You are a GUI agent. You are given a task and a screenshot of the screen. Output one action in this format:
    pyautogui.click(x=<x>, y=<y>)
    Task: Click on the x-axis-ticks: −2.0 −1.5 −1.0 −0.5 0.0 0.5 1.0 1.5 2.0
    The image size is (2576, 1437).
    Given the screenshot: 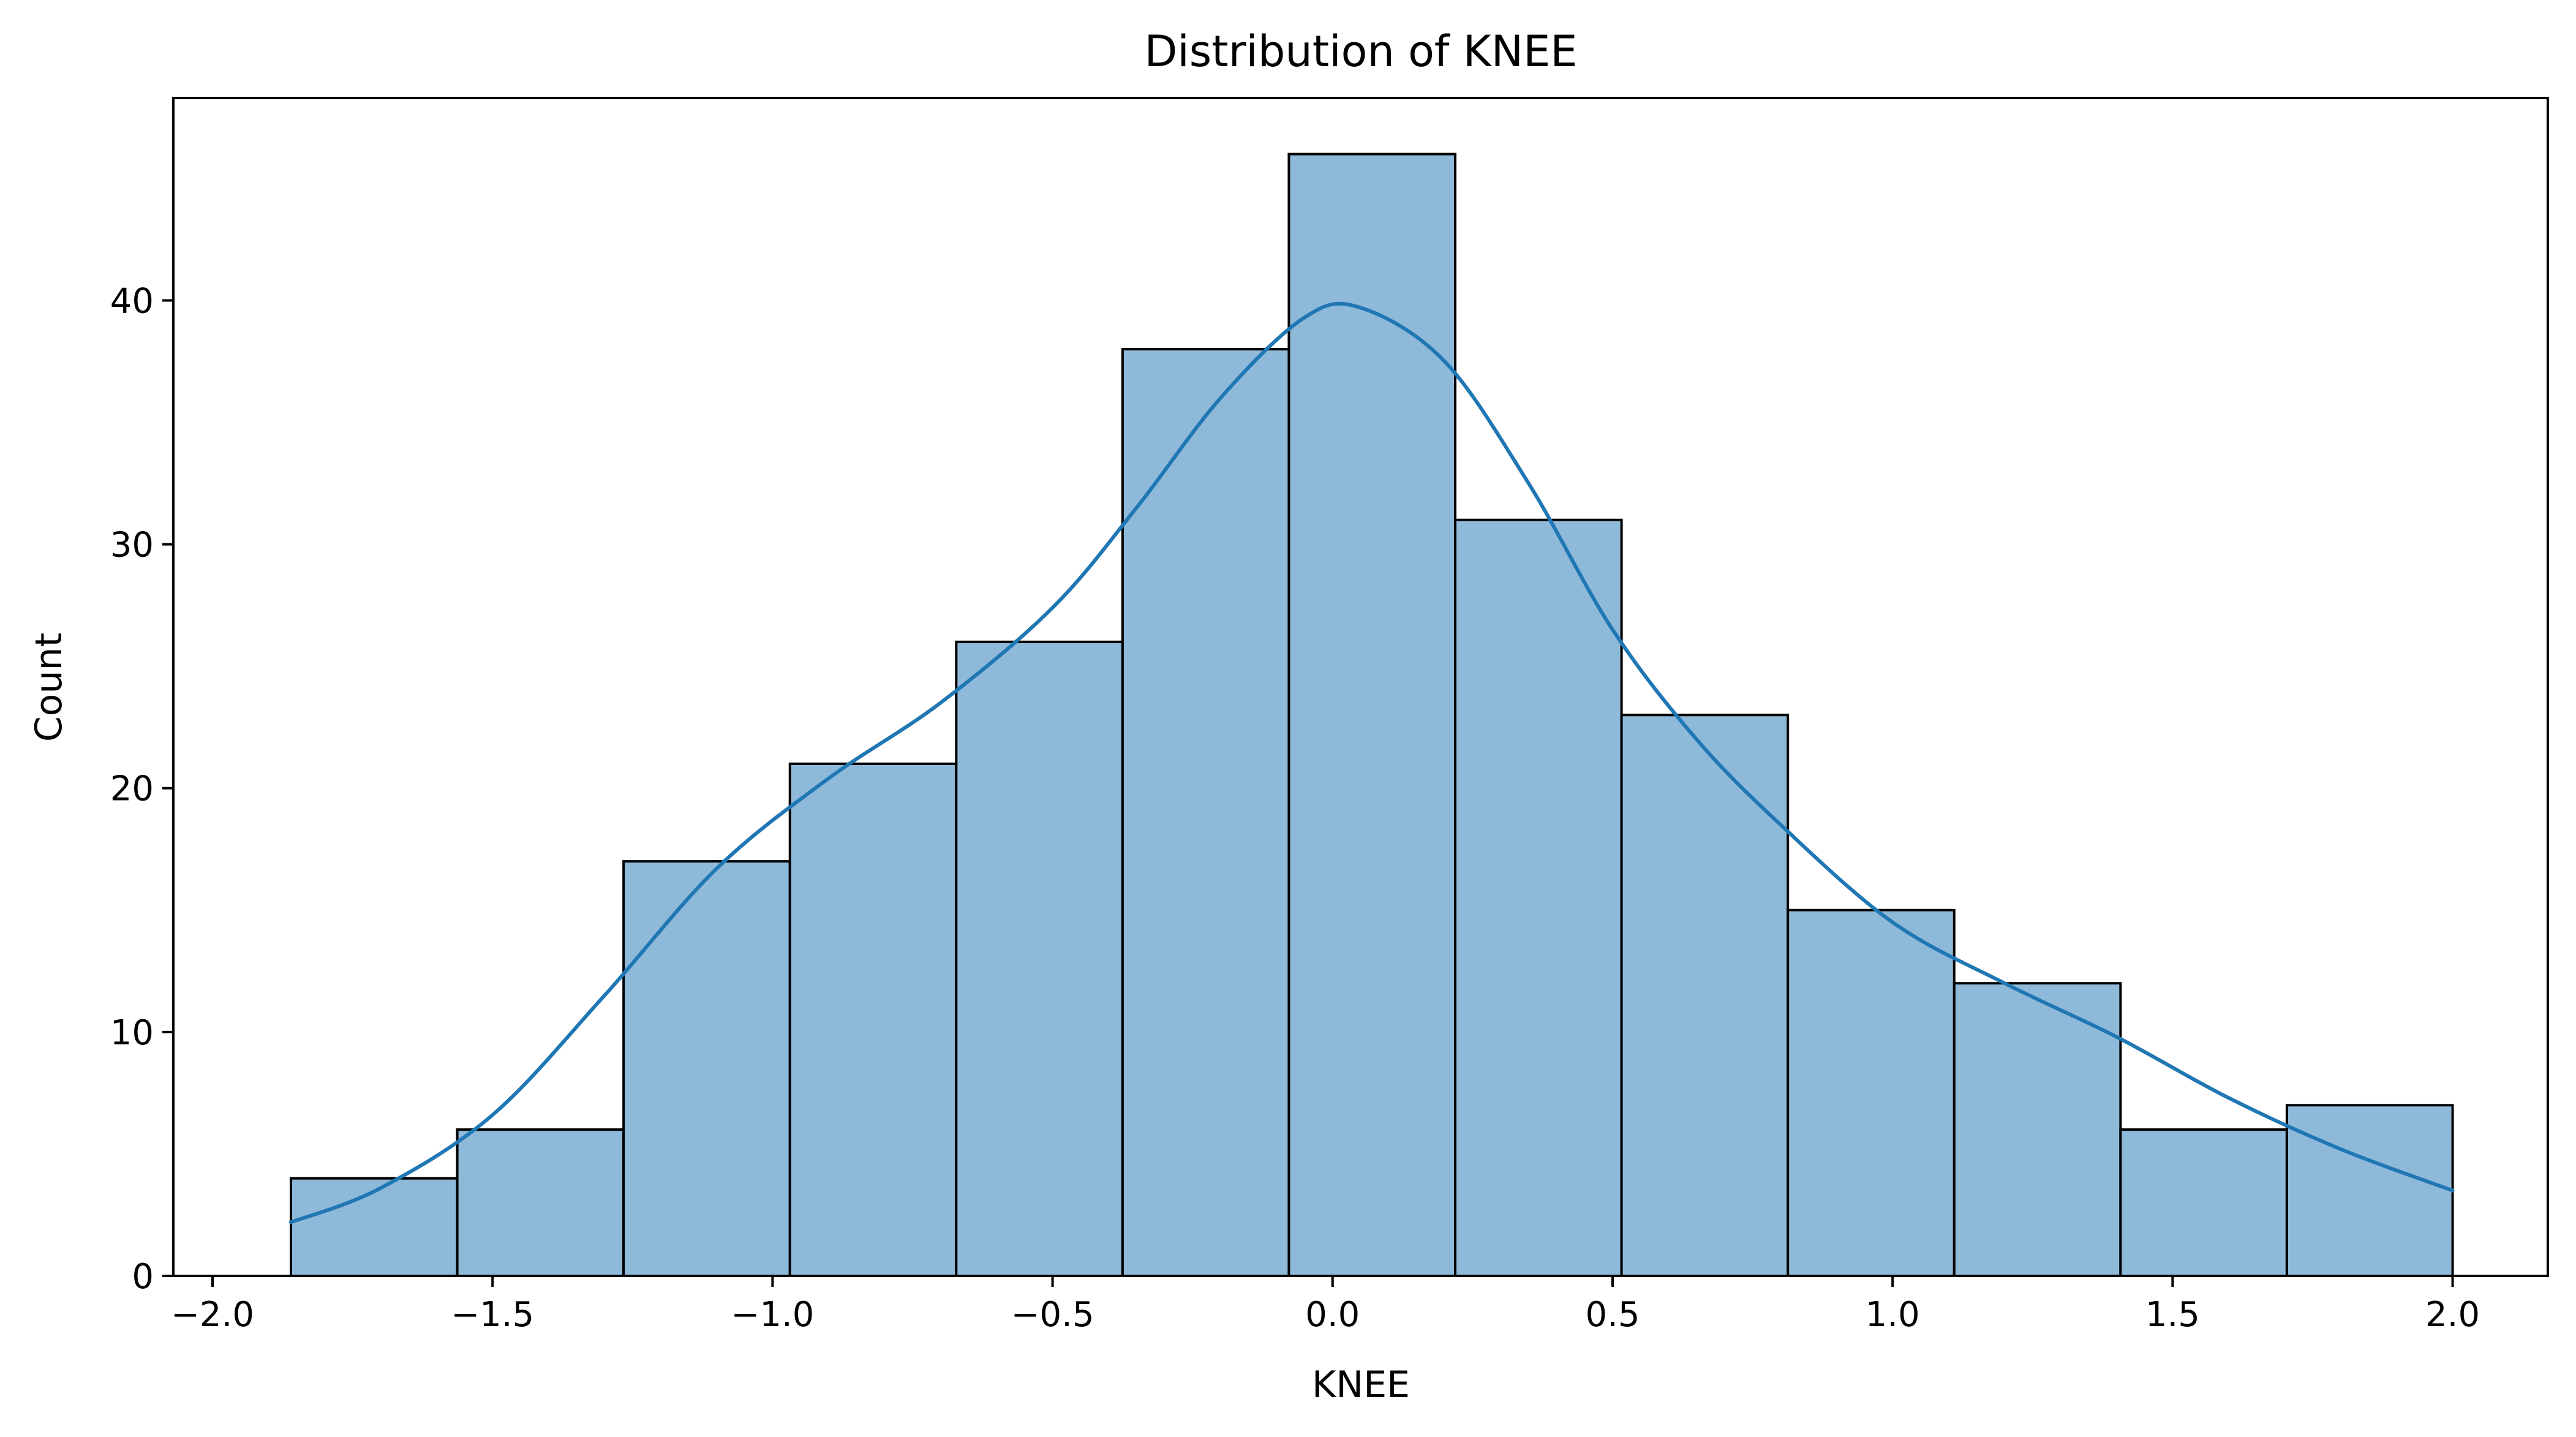 What is the action you would take?
    pyautogui.click(x=1325, y=1305)
    